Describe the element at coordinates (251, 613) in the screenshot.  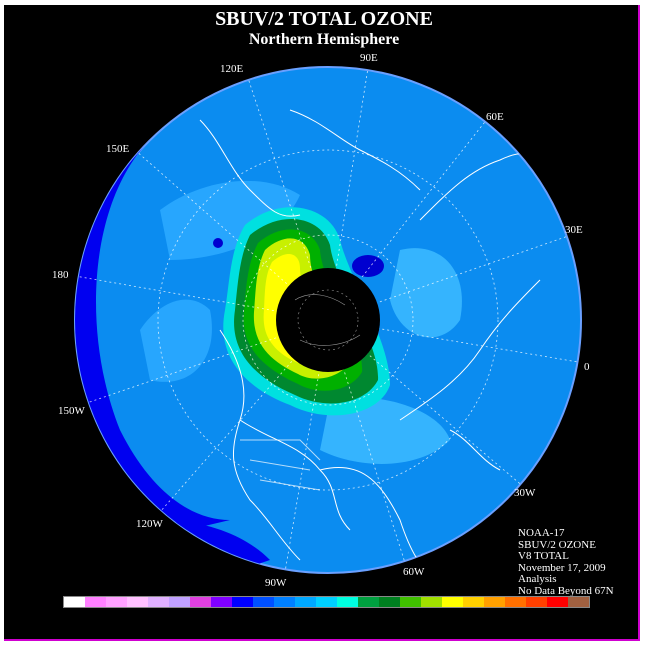
I see `color-tick-label: 260` at that location.